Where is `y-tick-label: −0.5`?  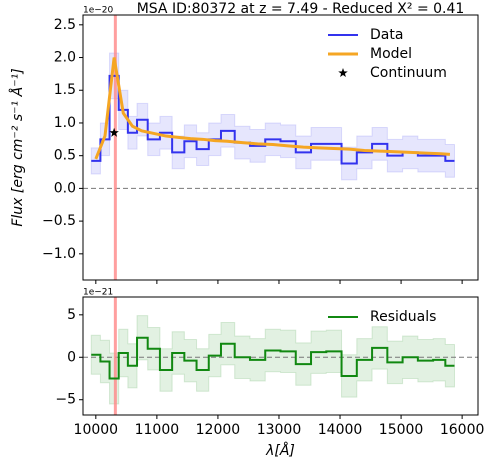
y-tick-label: −0.5 is located at coordinates (59, 221).